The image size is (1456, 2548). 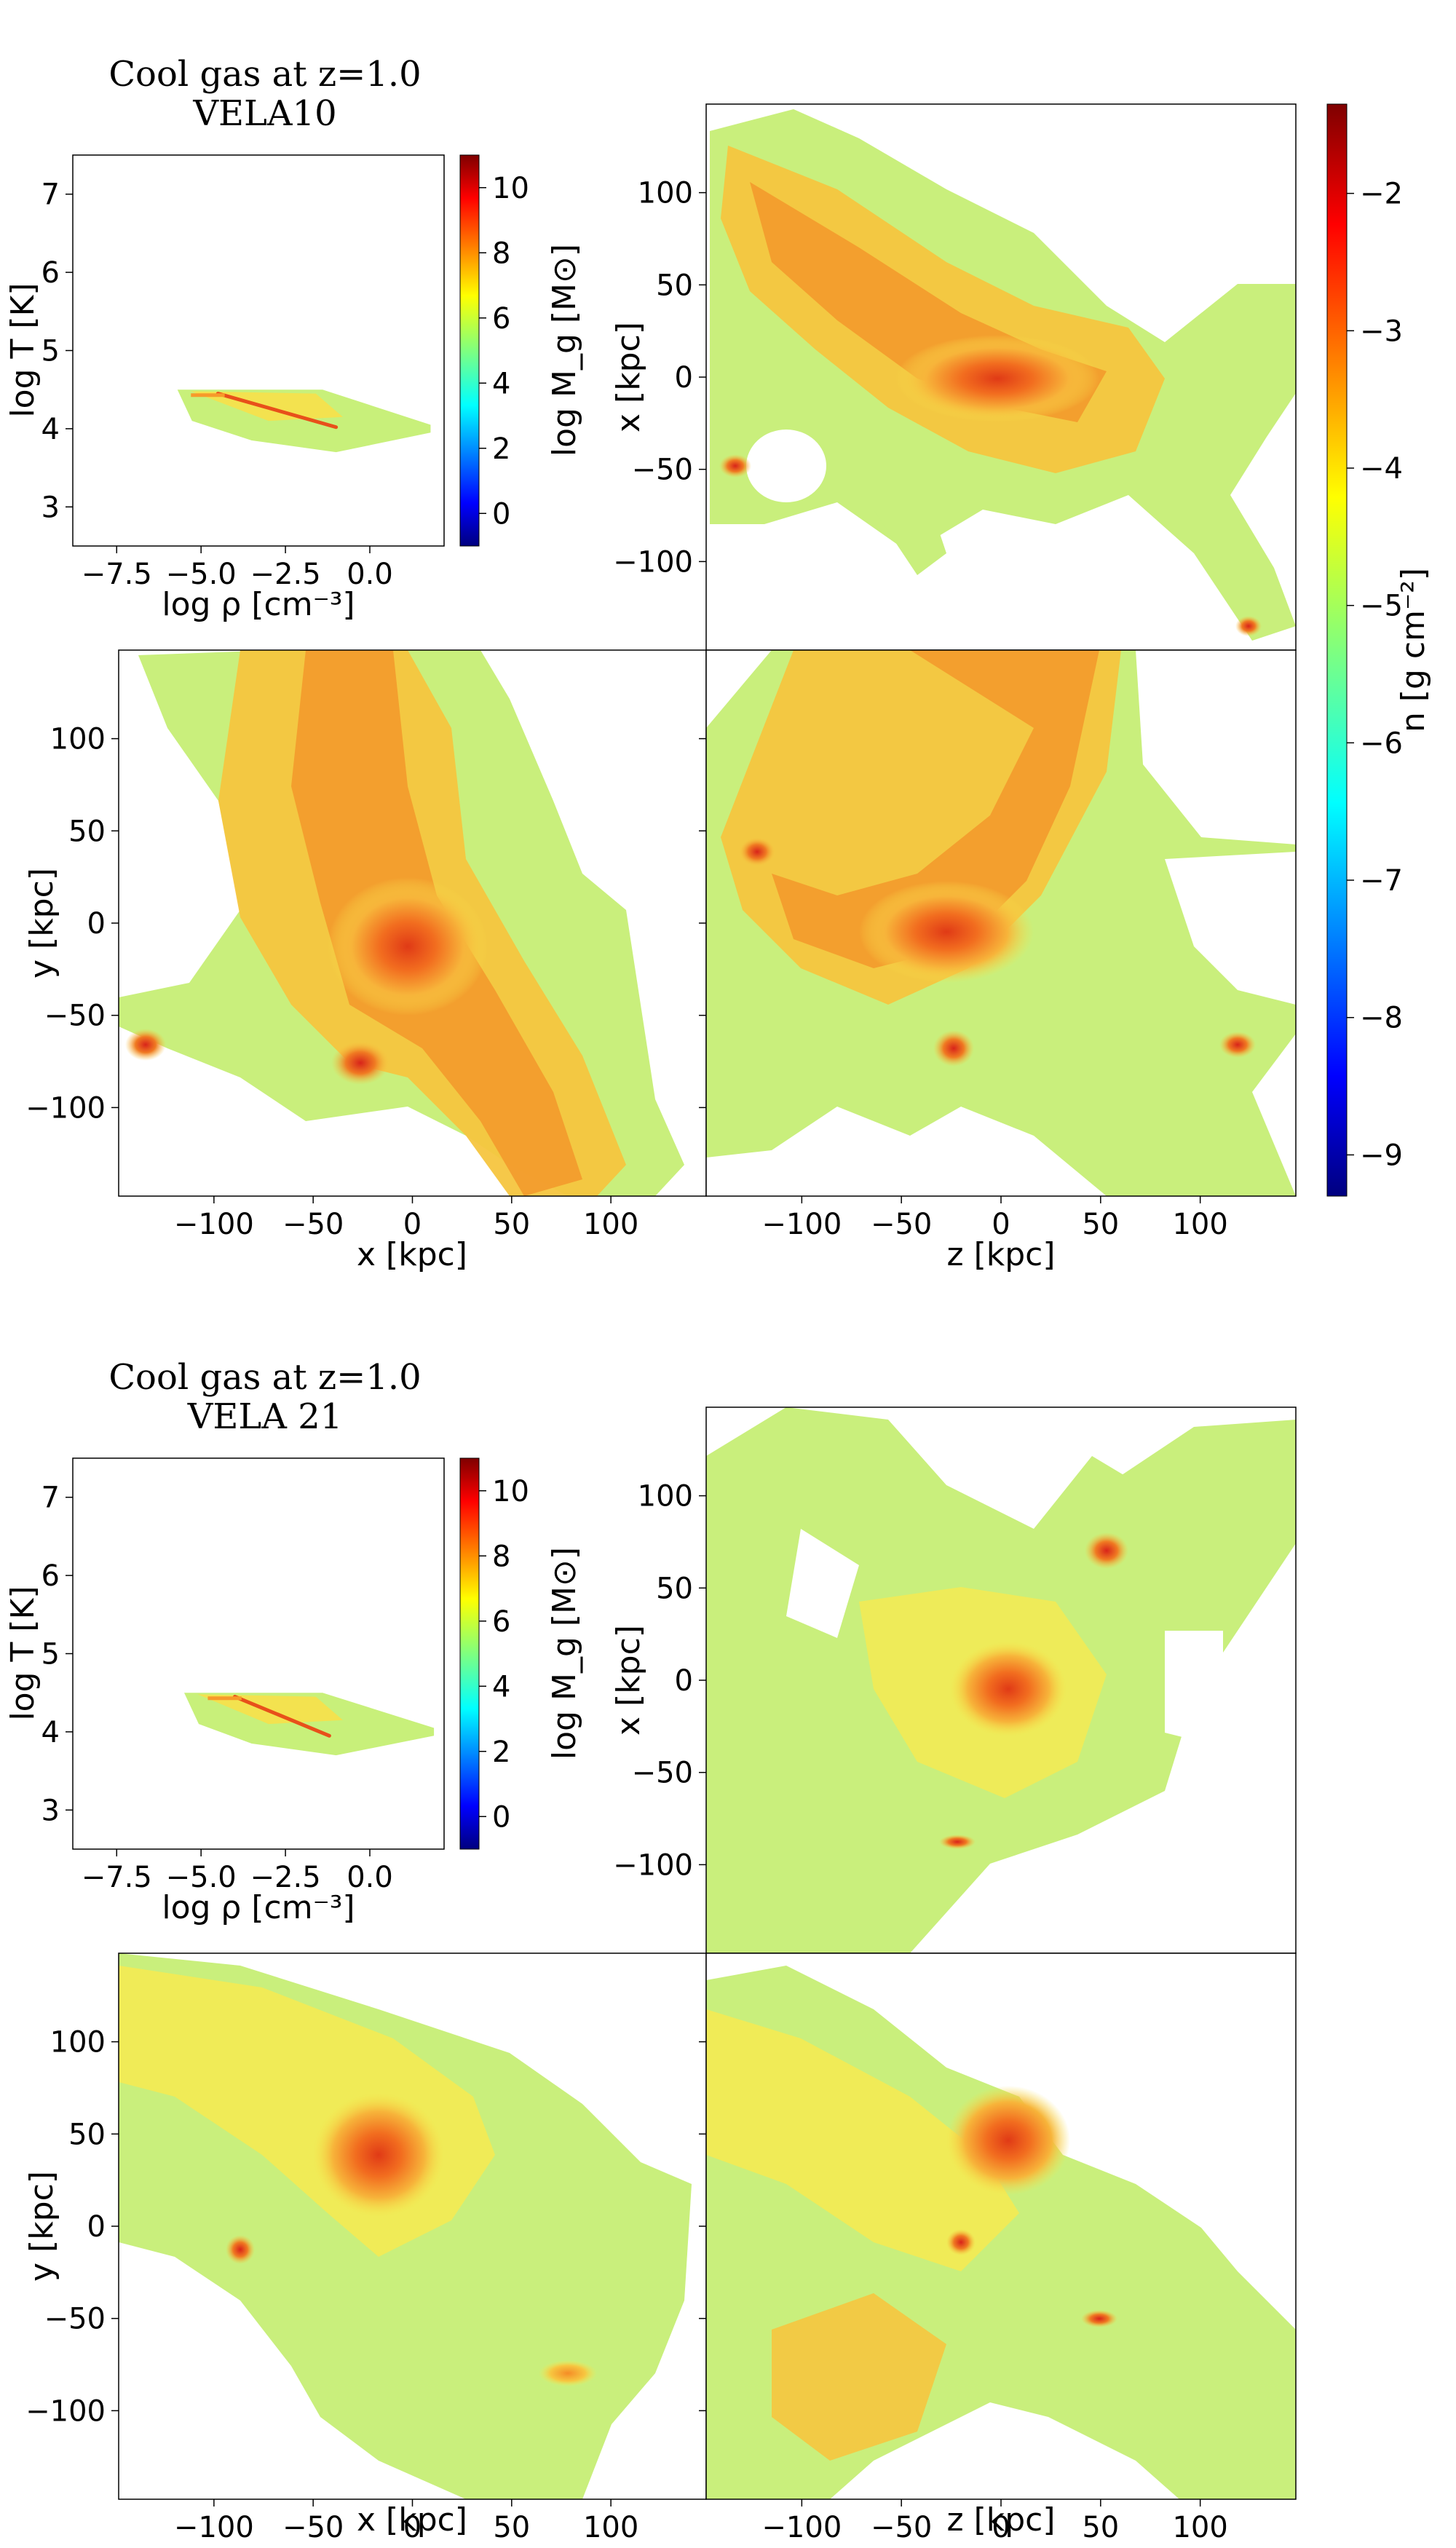 What do you see at coordinates (510, 1491) in the screenshot?
I see `vela21-mass-colorbar-tick-label: 10` at bounding box center [510, 1491].